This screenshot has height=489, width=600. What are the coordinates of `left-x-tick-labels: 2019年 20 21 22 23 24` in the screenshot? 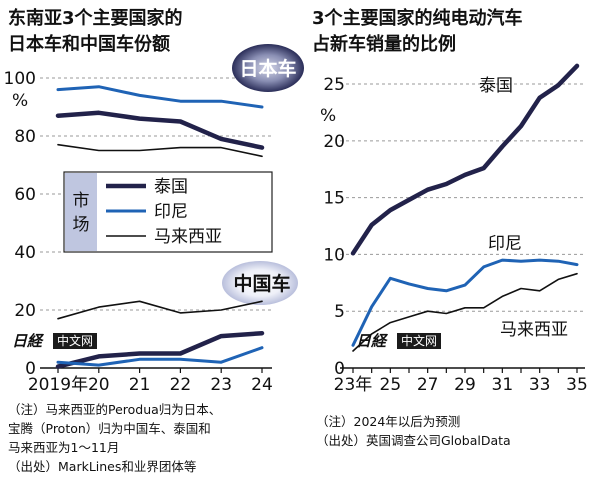 It's located at (150, 385).